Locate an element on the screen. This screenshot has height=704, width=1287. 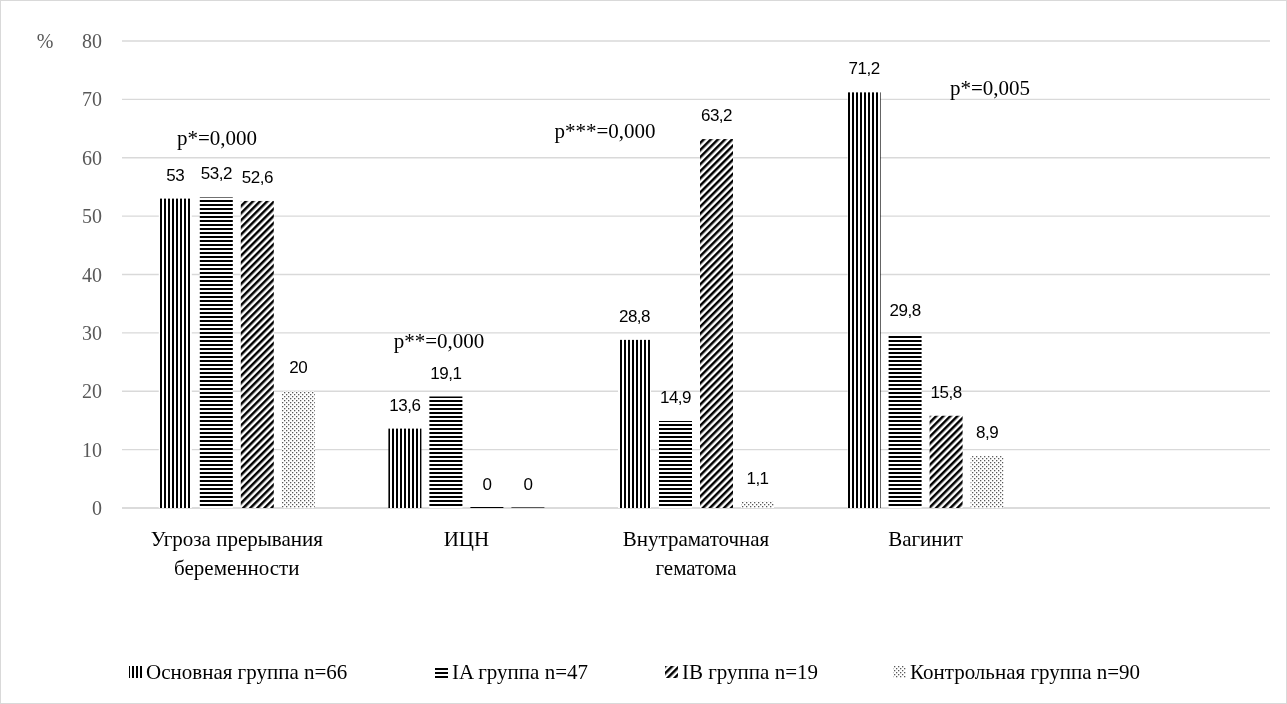
data-label: 53 is located at coordinates (175, 175).